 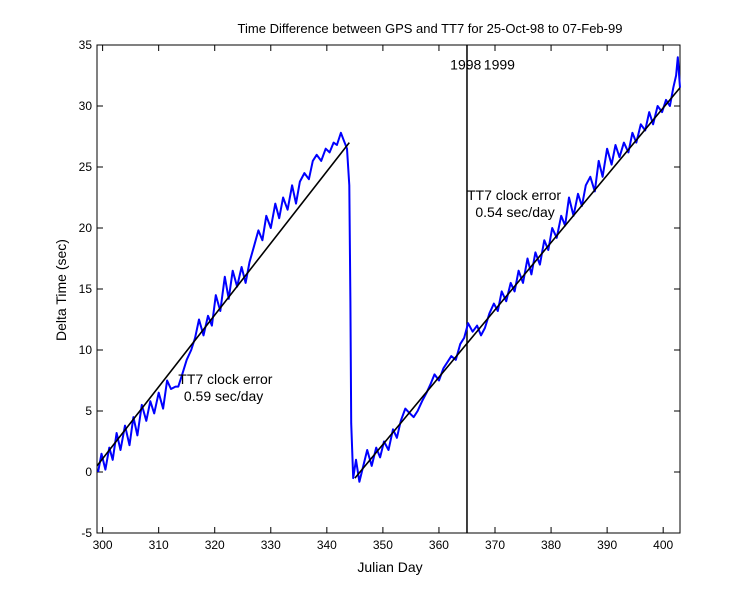 What do you see at coordinates (86, 45) in the screenshot?
I see `y-tick-label: 35` at bounding box center [86, 45].